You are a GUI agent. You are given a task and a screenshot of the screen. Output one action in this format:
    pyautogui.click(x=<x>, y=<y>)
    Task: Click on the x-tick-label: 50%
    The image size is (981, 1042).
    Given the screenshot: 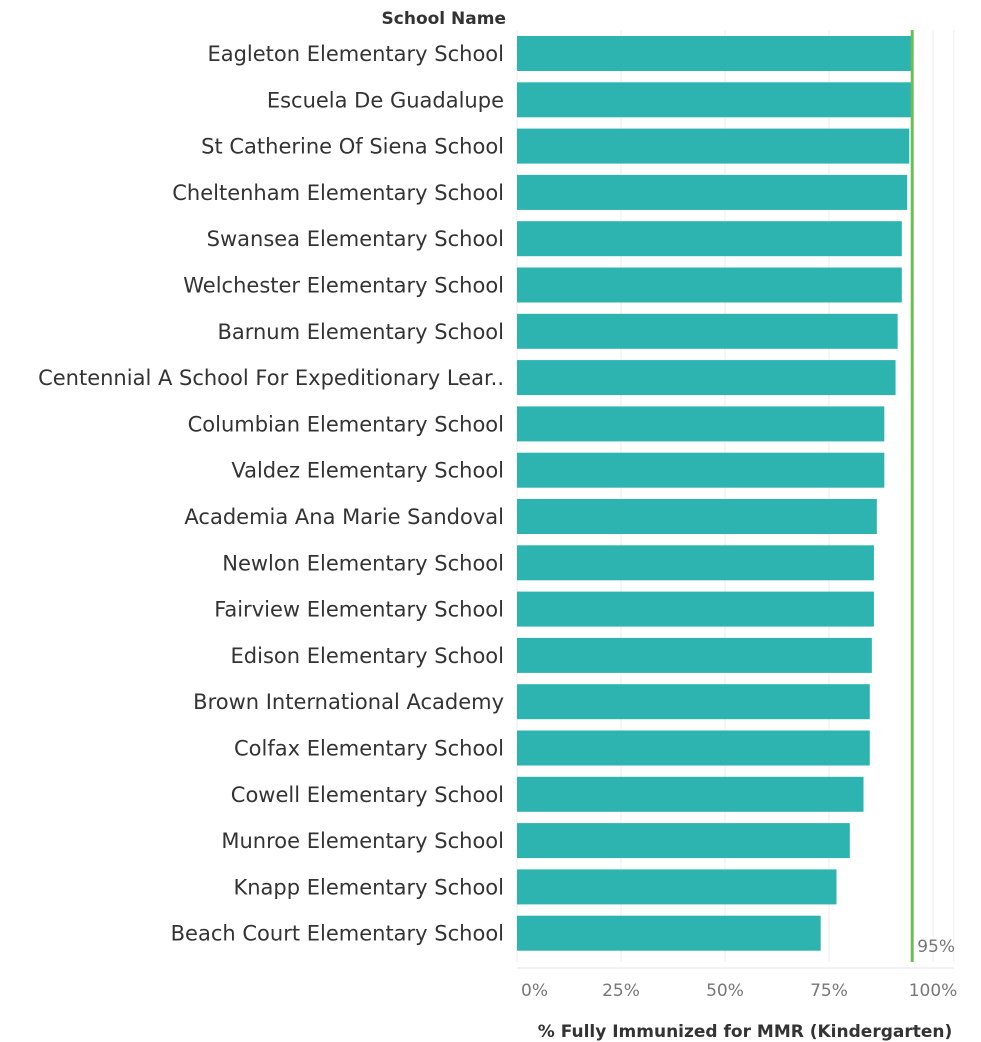 What is the action you would take?
    pyautogui.click(x=725, y=991)
    